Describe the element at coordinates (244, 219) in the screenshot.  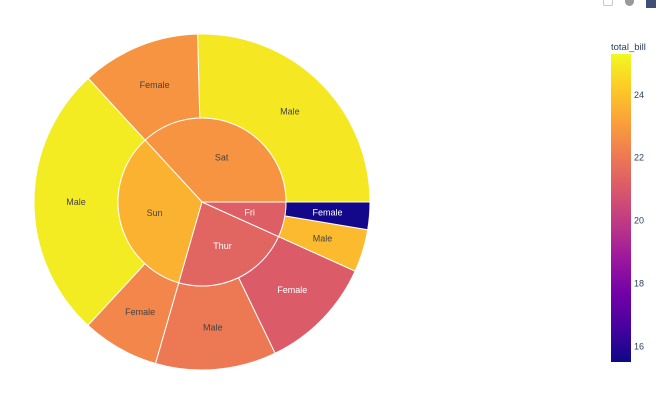
I see `sector-fri` at that location.